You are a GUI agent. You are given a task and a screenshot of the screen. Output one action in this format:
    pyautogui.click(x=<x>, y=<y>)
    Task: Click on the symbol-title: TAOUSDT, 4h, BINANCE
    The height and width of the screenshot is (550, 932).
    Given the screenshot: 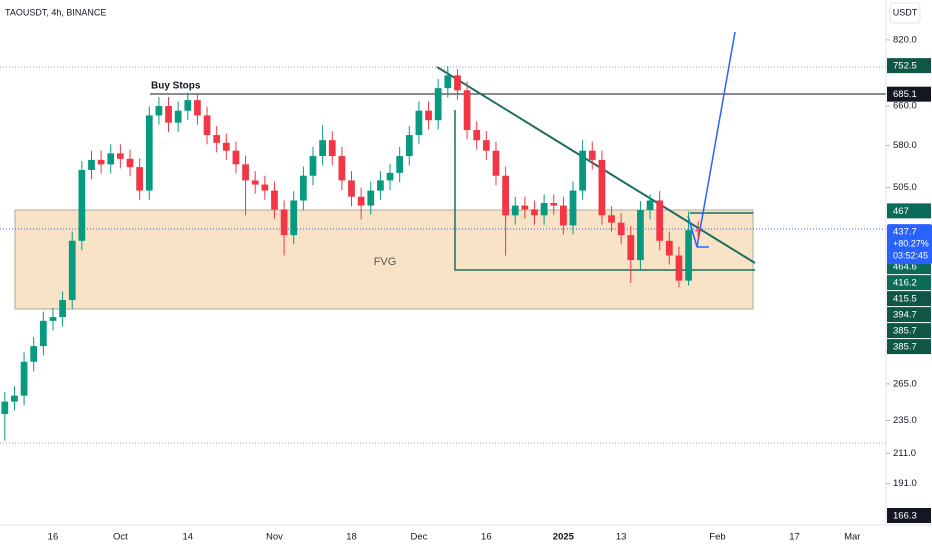 What is the action you would take?
    pyautogui.click(x=55, y=12)
    